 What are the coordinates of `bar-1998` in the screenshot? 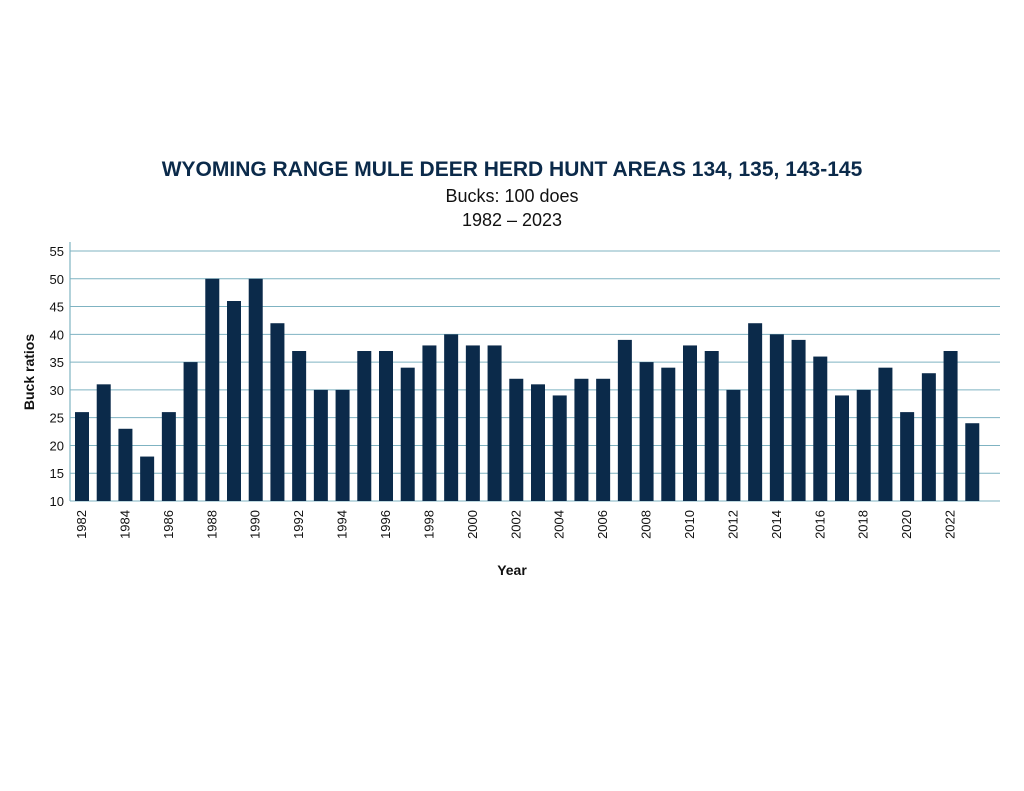 It's located at (429, 423).